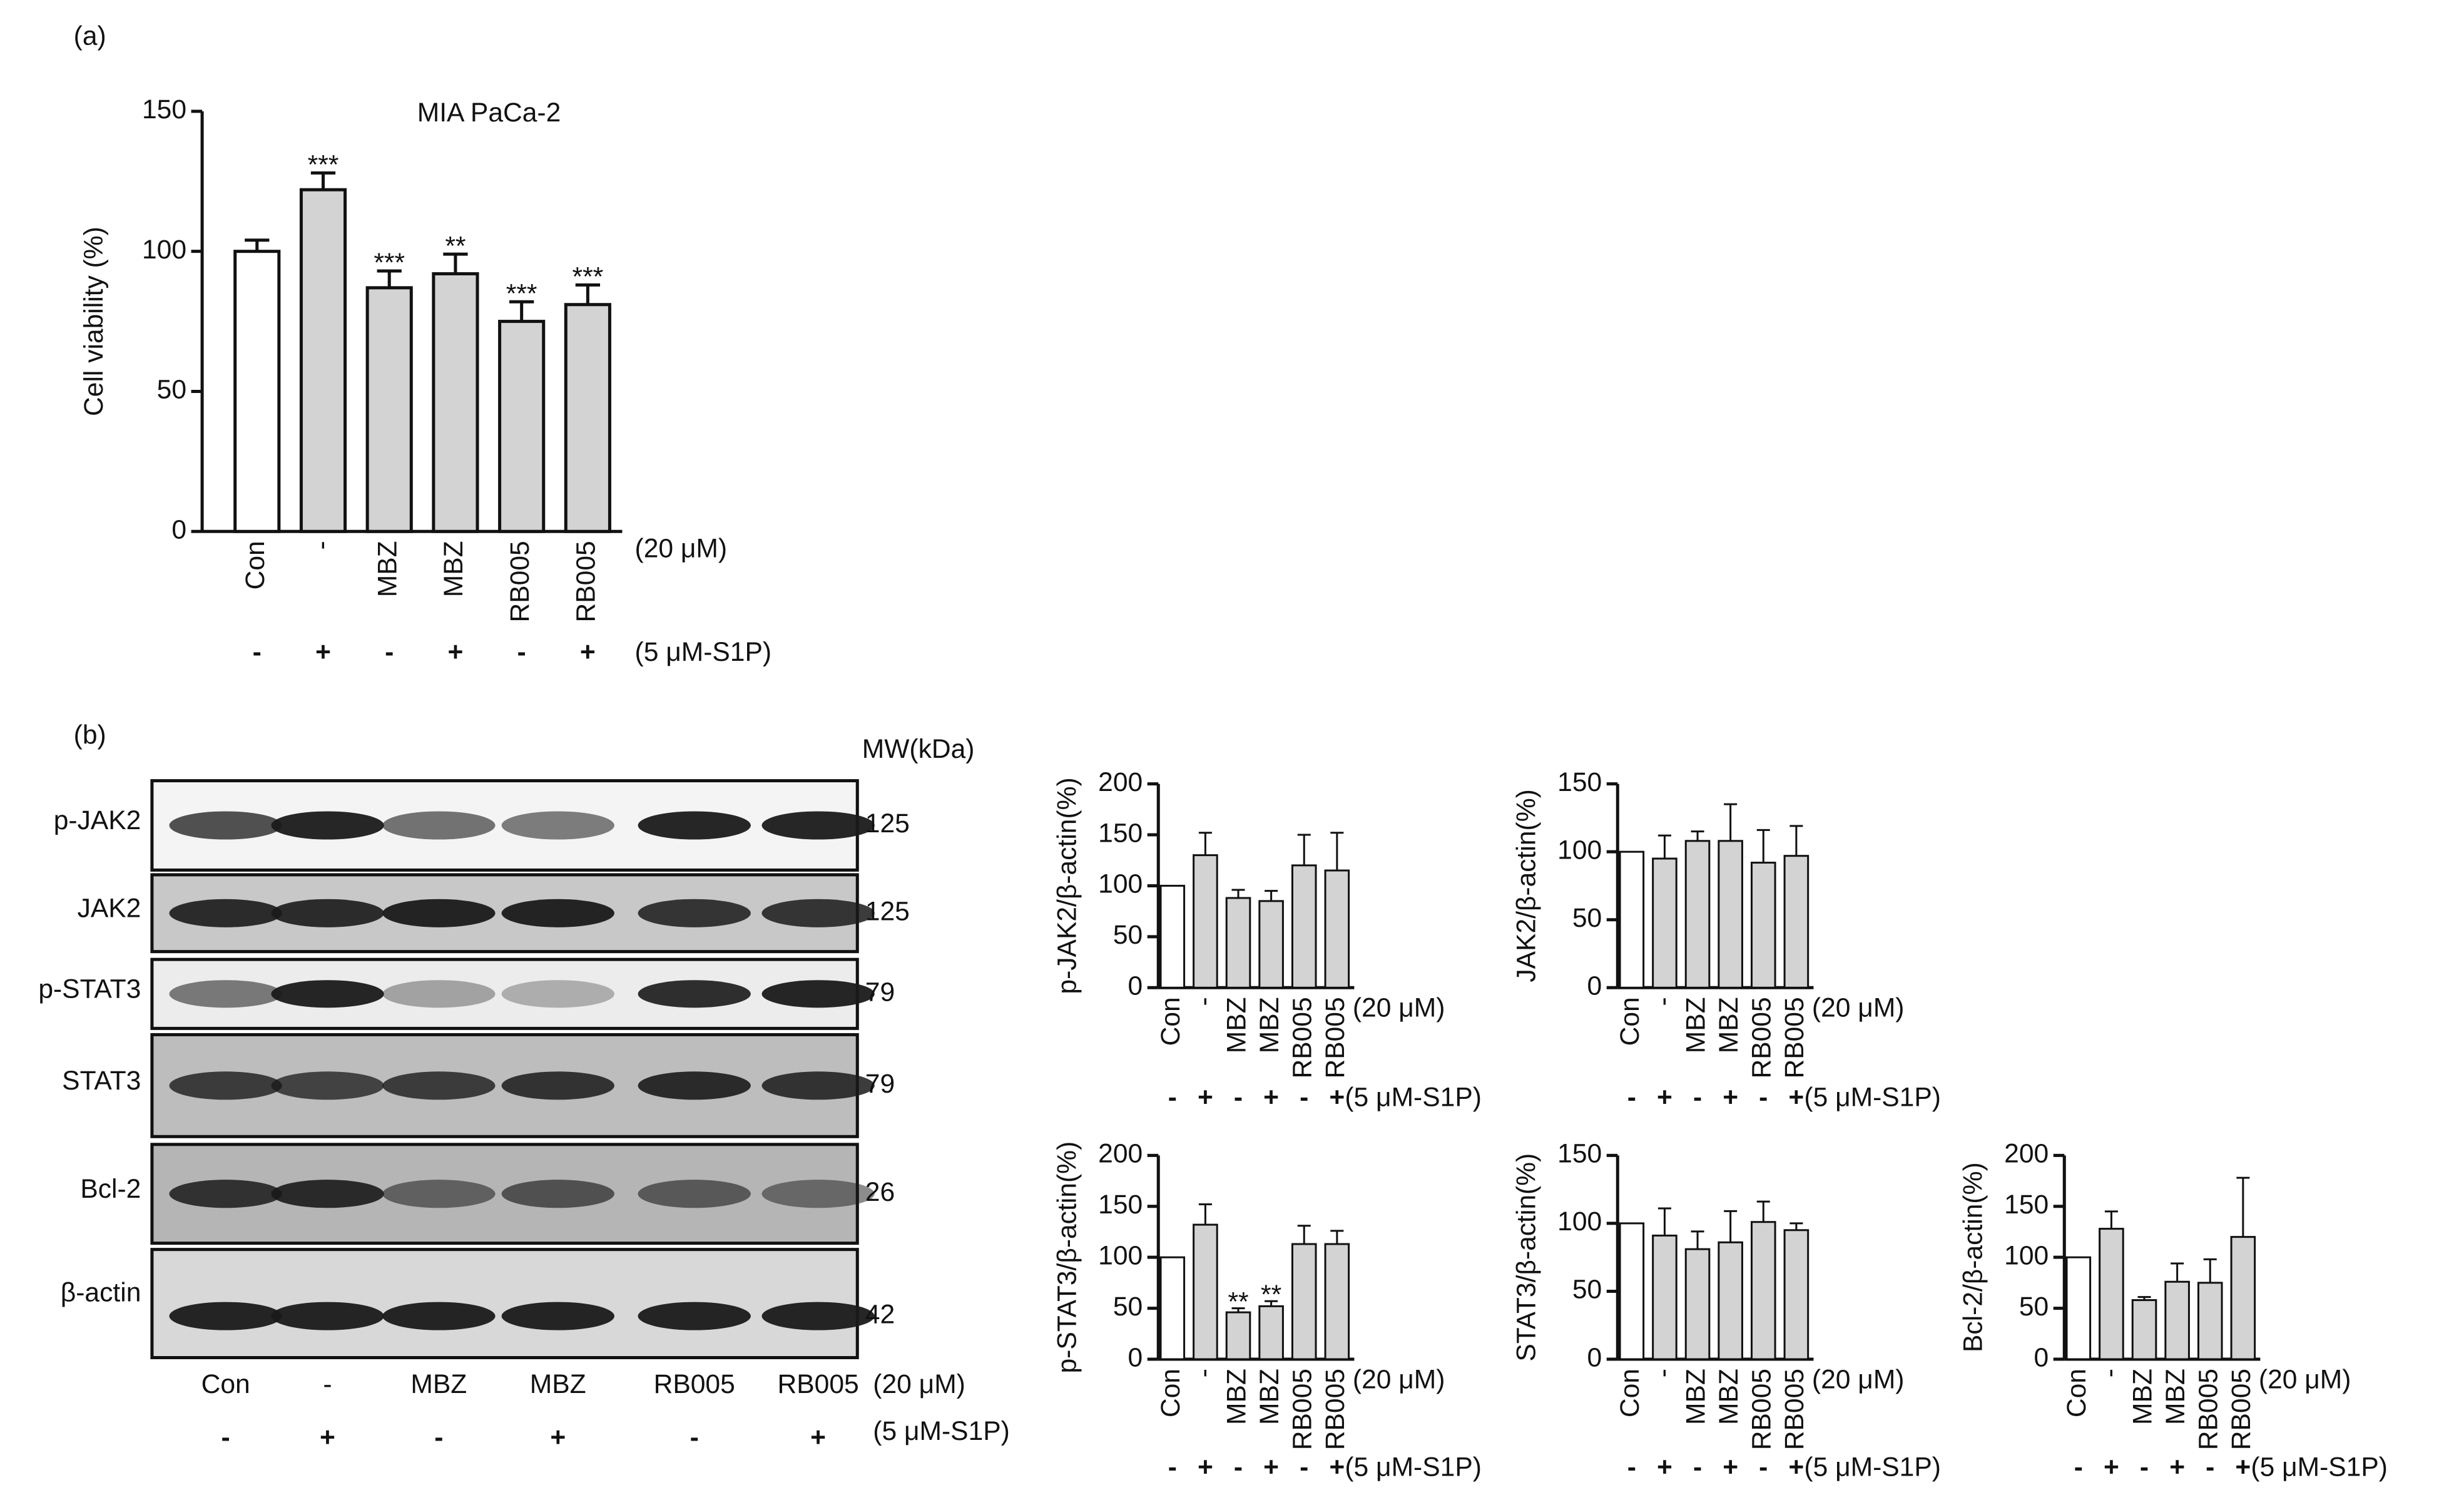 This screenshot has height=1505, width=2464. I want to click on blot-row-label: Bcl-2, so click(111, 1189).